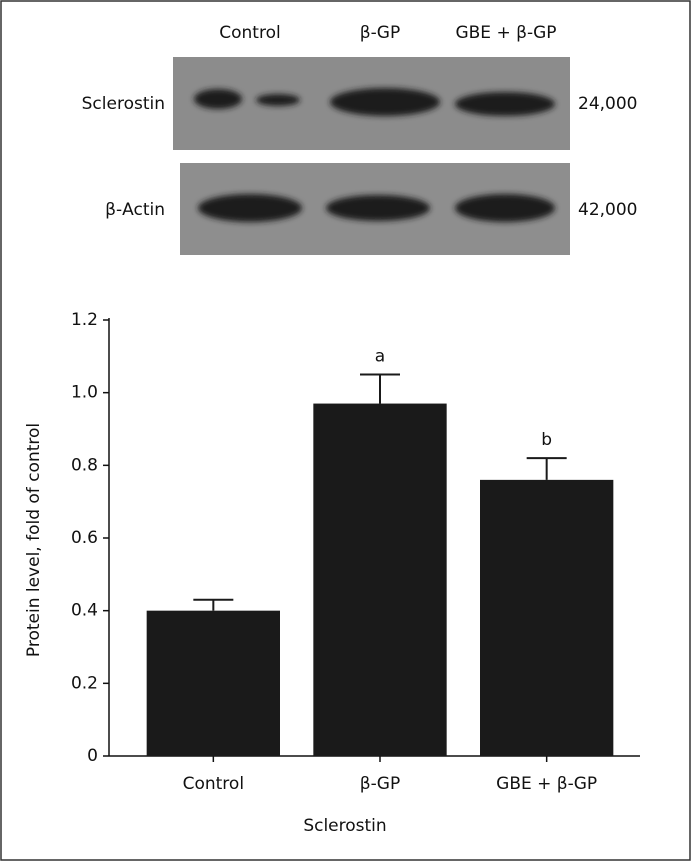 This screenshot has height=861, width=691. What do you see at coordinates (505, 33) in the screenshot?
I see `lane-label: GBE + β-GP` at bounding box center [505, 33].